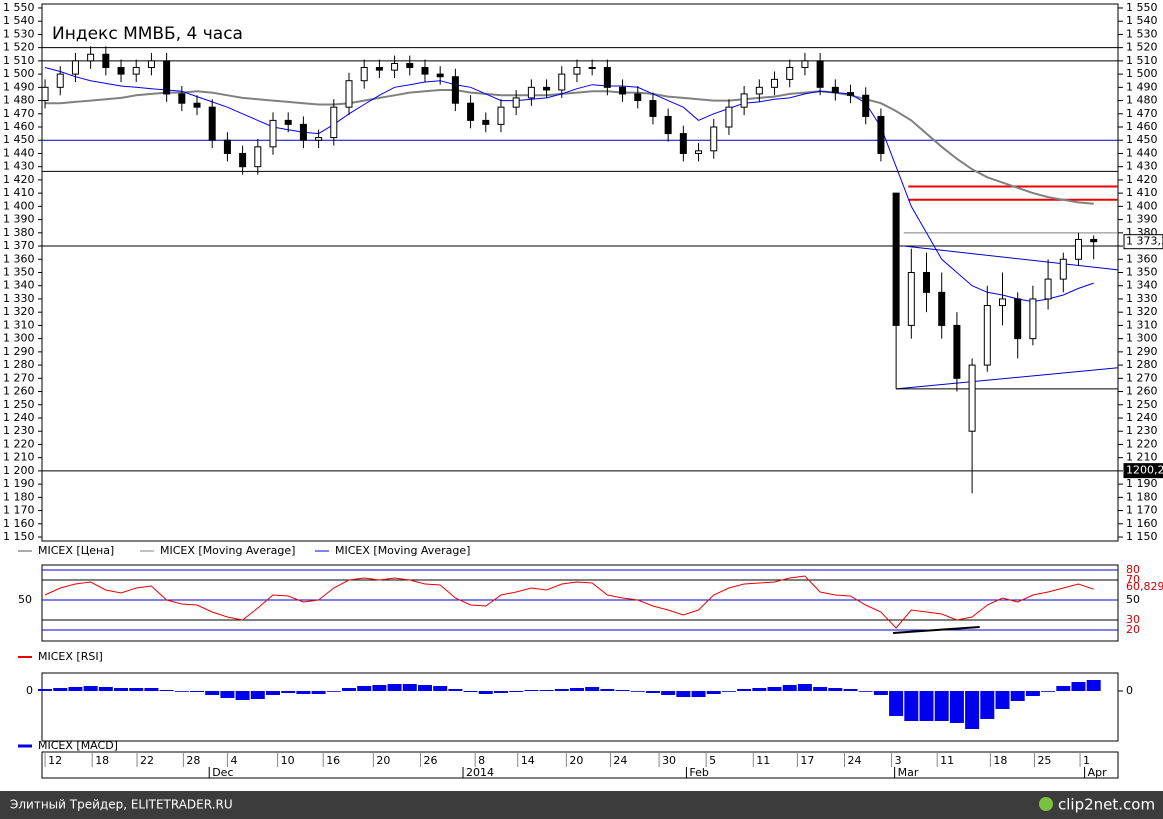 The height and width of the screenshot is (819, 1163). What do you see at coordinates (147, 34) in the screenshot?
I see `chart-title: Индекс ММВБ, 4 часа` at bounding box center [147, 34].